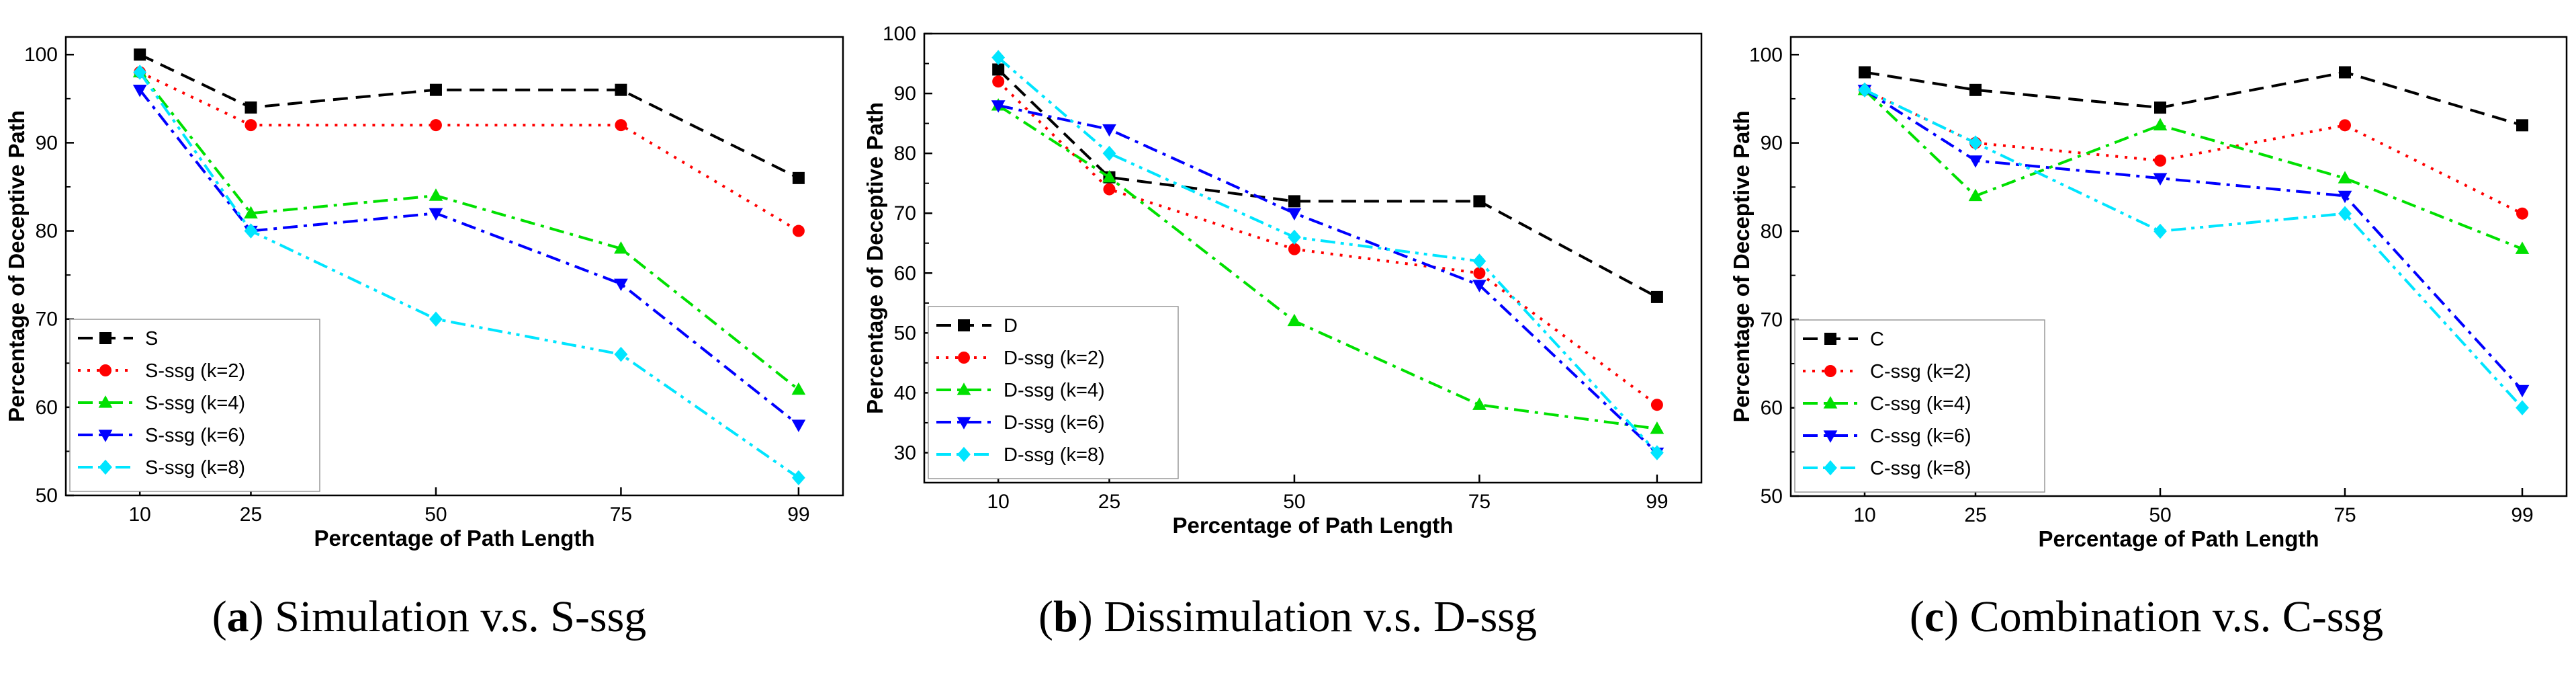 The image size is (2576, 689). I want to click on legend-label: C, so click(1877, 339).